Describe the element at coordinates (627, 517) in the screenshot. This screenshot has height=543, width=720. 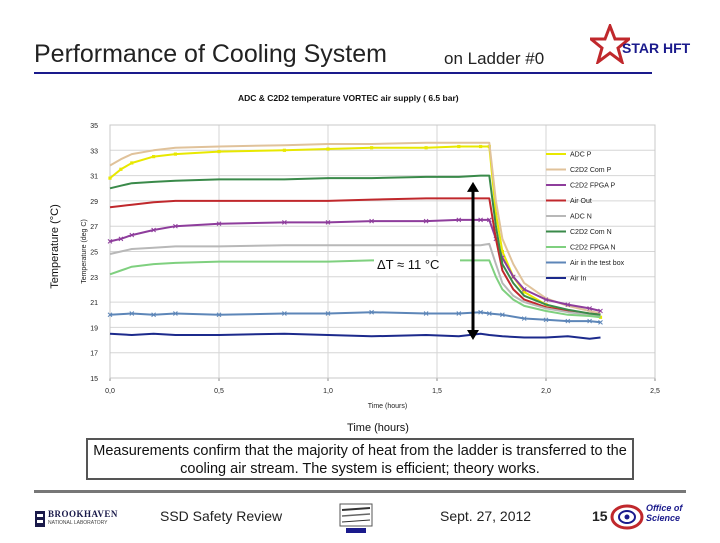
I see `doe-emblem-icon` at that location.